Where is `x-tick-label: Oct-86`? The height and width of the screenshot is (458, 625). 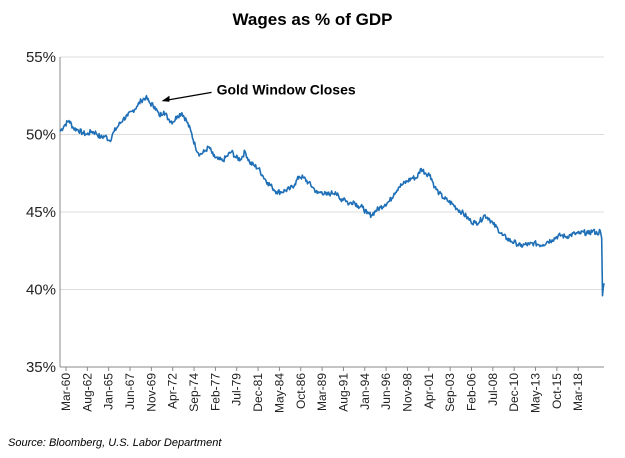 x-tick-label: Oct-86 is located at coordinates (301, 391).